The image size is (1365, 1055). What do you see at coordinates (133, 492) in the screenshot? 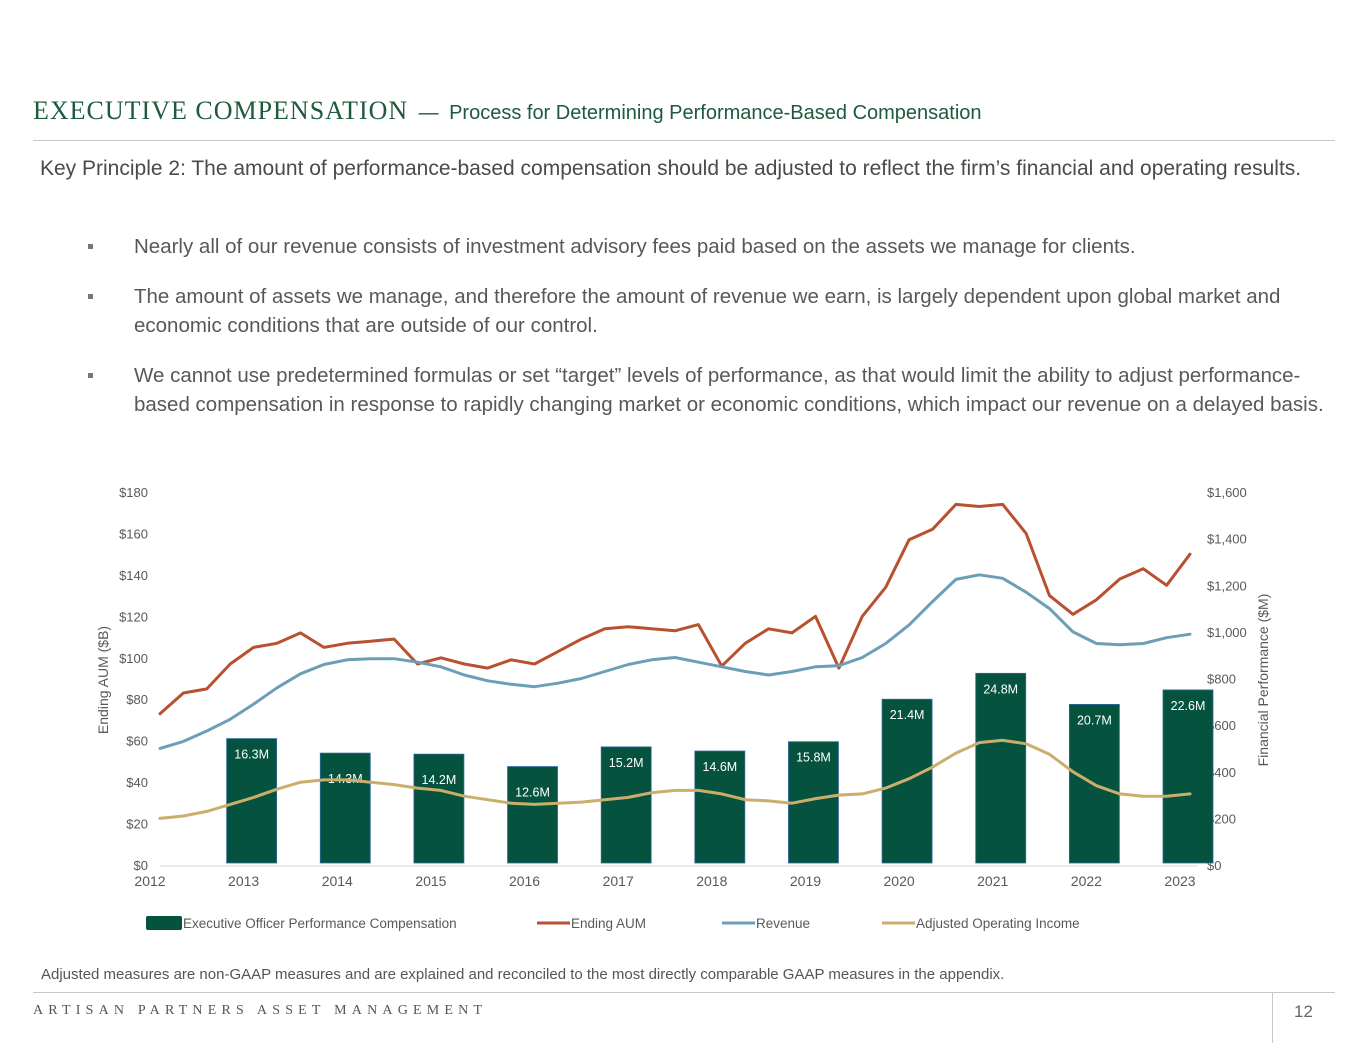
I see `left-tick-label: $180` at bounding box center [133, 492].